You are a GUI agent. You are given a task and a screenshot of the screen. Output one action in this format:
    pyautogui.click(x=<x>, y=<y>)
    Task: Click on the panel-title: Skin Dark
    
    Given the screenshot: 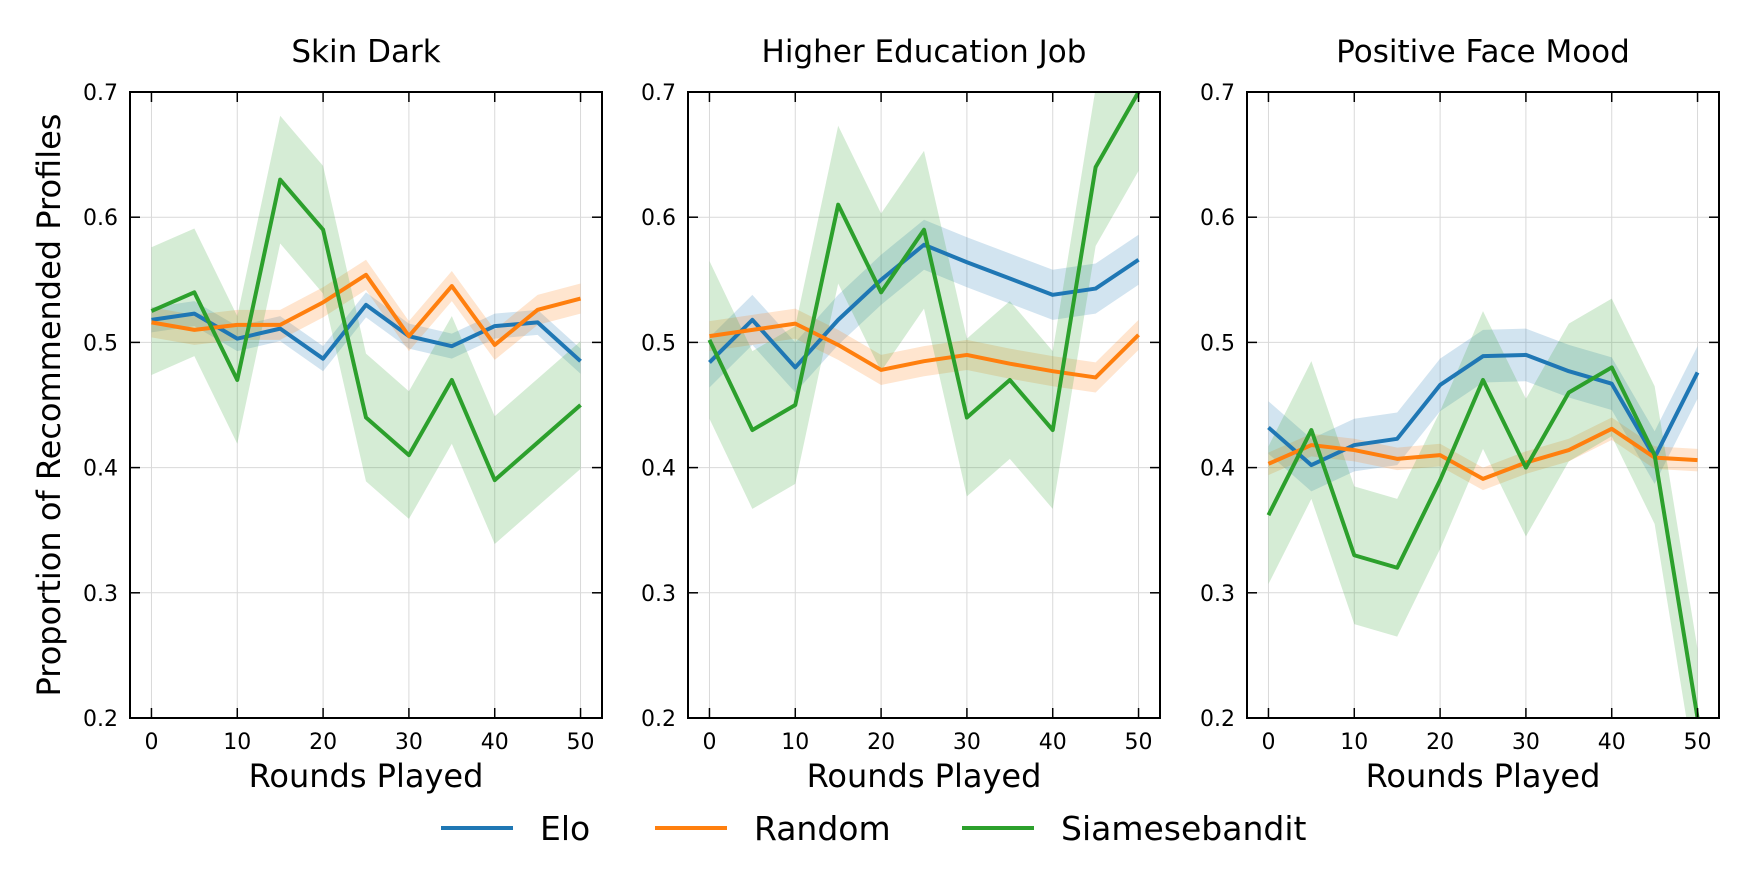 What is the action you would take?
    pyautogui.click(x=365, y=52)
    